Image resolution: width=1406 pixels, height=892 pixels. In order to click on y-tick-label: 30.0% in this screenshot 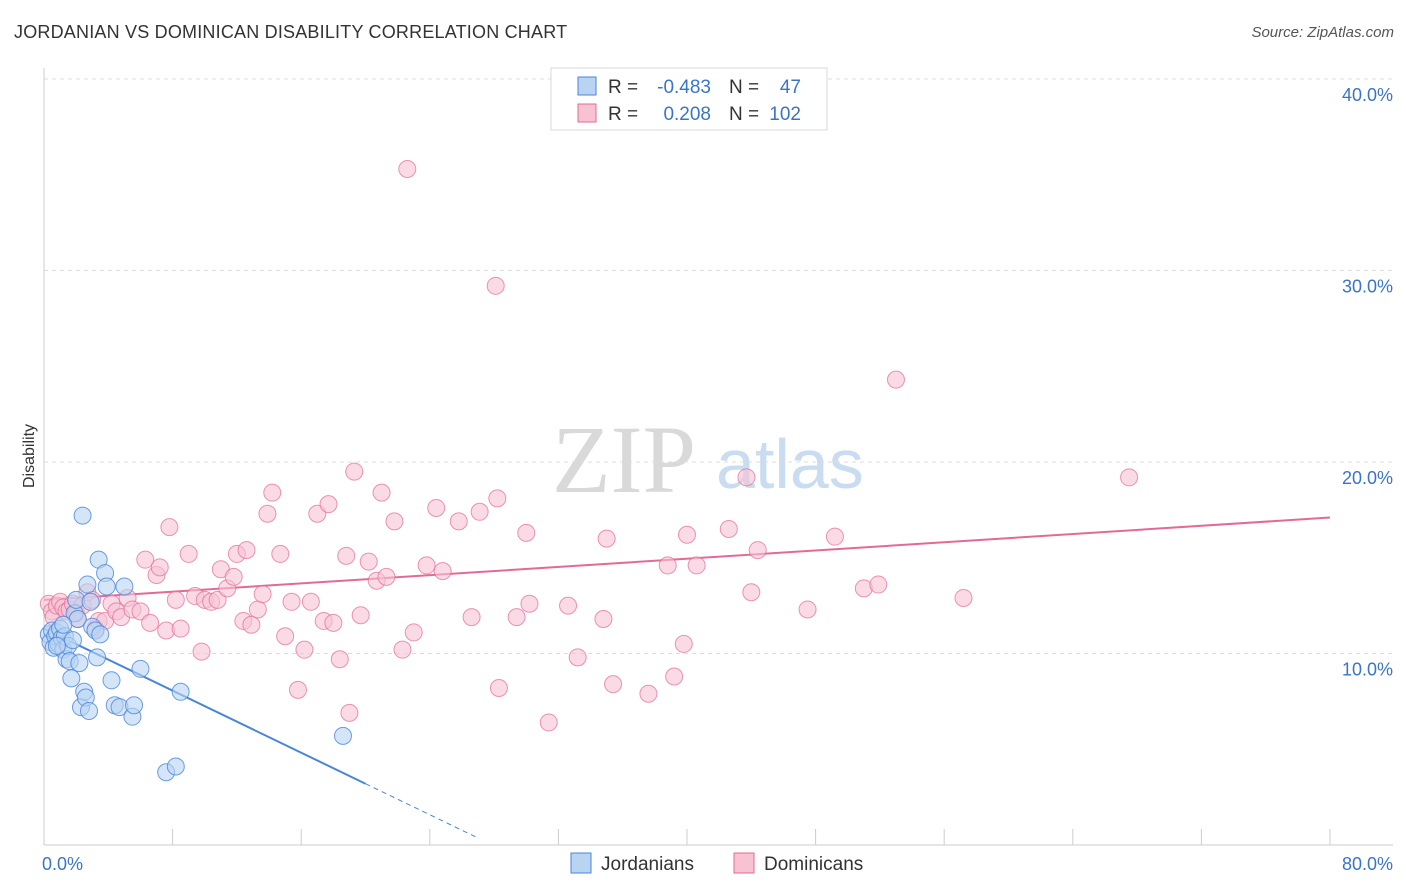, I will do `click(1367, 287)`.